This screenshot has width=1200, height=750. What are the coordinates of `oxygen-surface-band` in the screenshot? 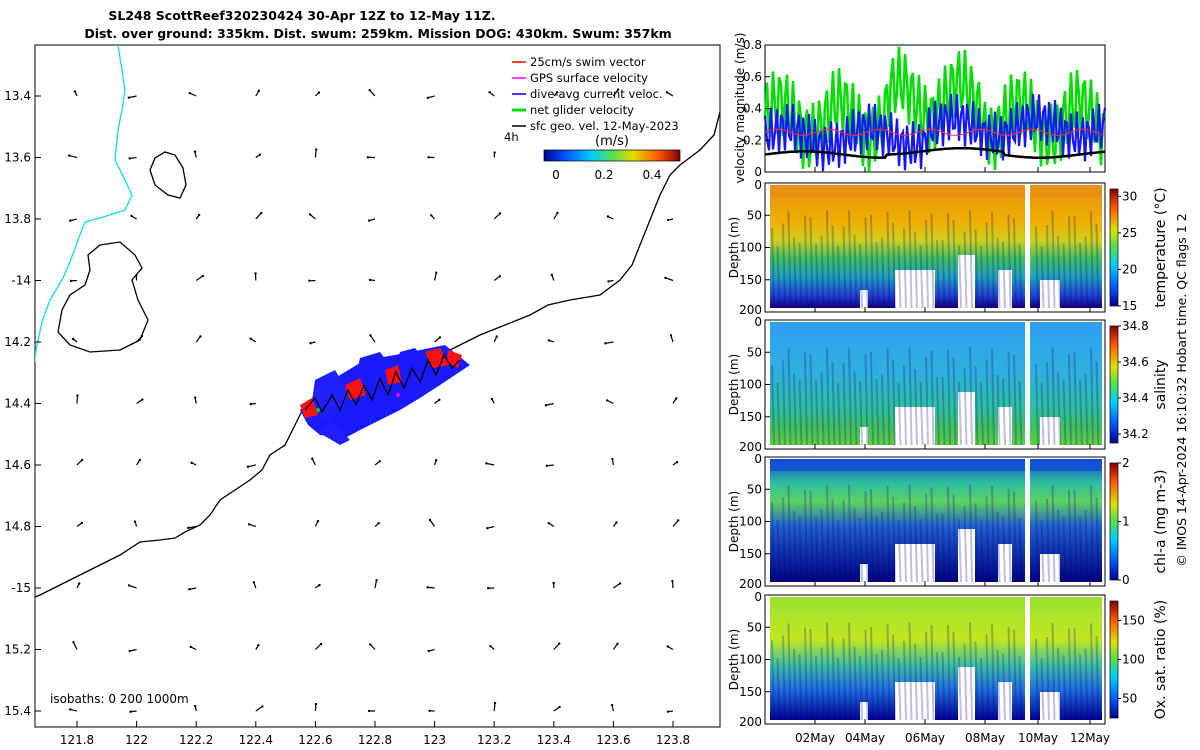 It's located at (1066, 603).